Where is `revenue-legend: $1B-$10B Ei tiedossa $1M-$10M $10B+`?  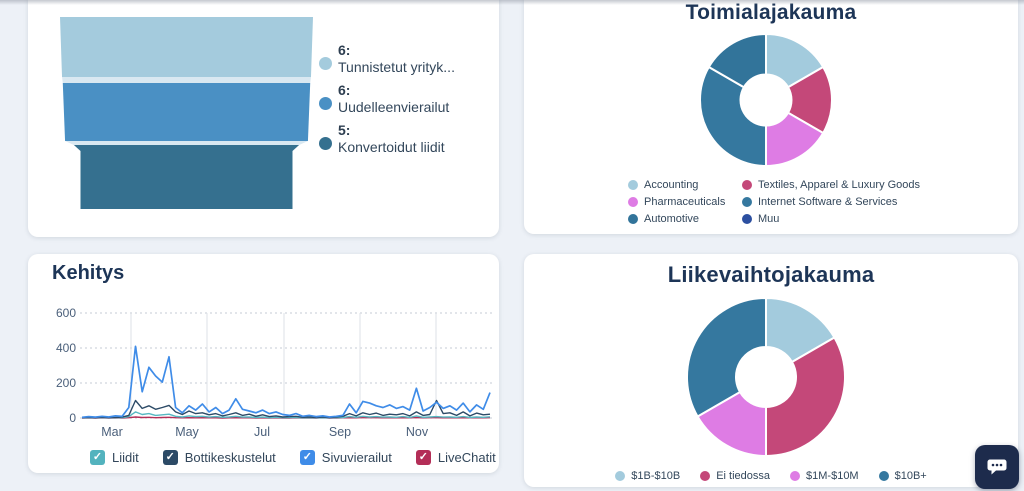 revenue-legend: $1B-$10B Ei tiedossa $1M-$10M $10B+ is located at coordinates (771, 476).